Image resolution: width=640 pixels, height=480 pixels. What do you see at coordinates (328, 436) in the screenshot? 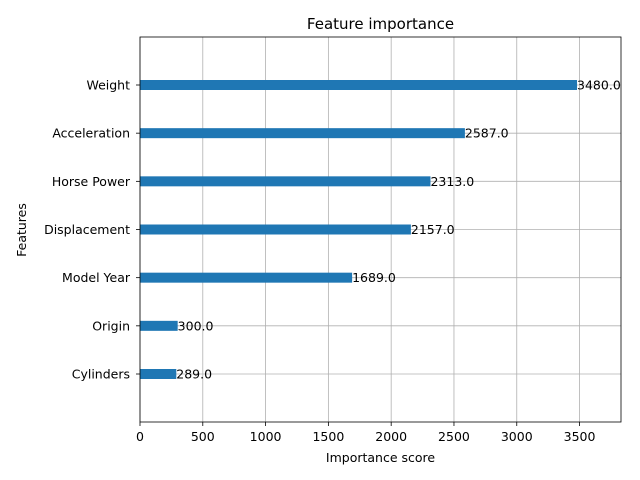
I see `x-tick-label: 1500` at bounding box center [328, 436].